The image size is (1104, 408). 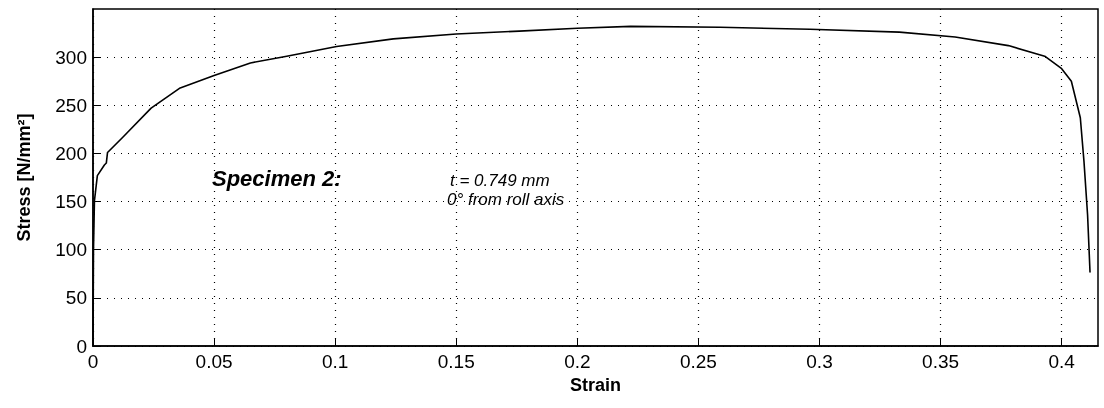 What do you see at coordinates (1062, 361) in the screenshot?
I see `x-tick-label: 0.4` at bounding box center [1062, 361].